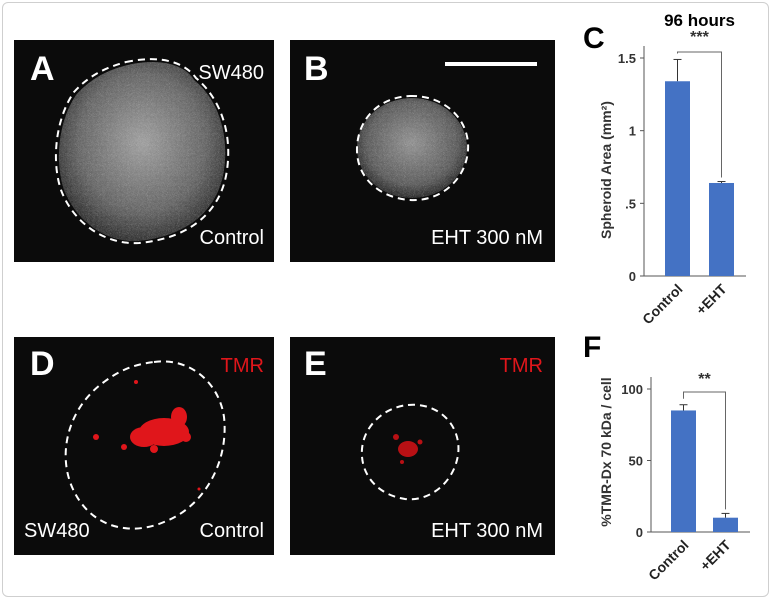 The width and height of the screenshot is (771, 599). I want to click on panel-letter-a: A, so click(42, 69).